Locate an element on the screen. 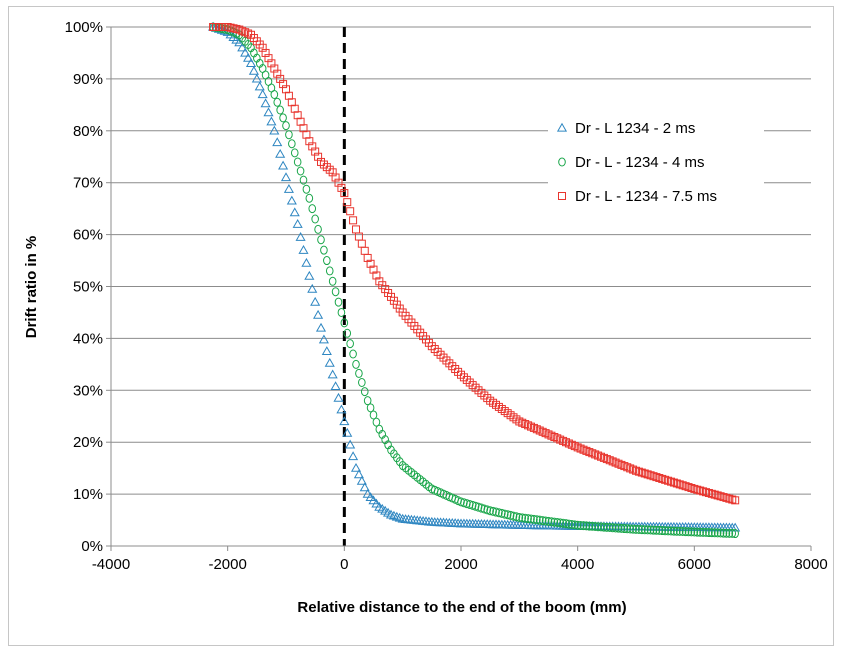 Image resolution: width=841 pixels, height=653 pixels. y-tick-label: 50% is located at coordinates (88, 287).